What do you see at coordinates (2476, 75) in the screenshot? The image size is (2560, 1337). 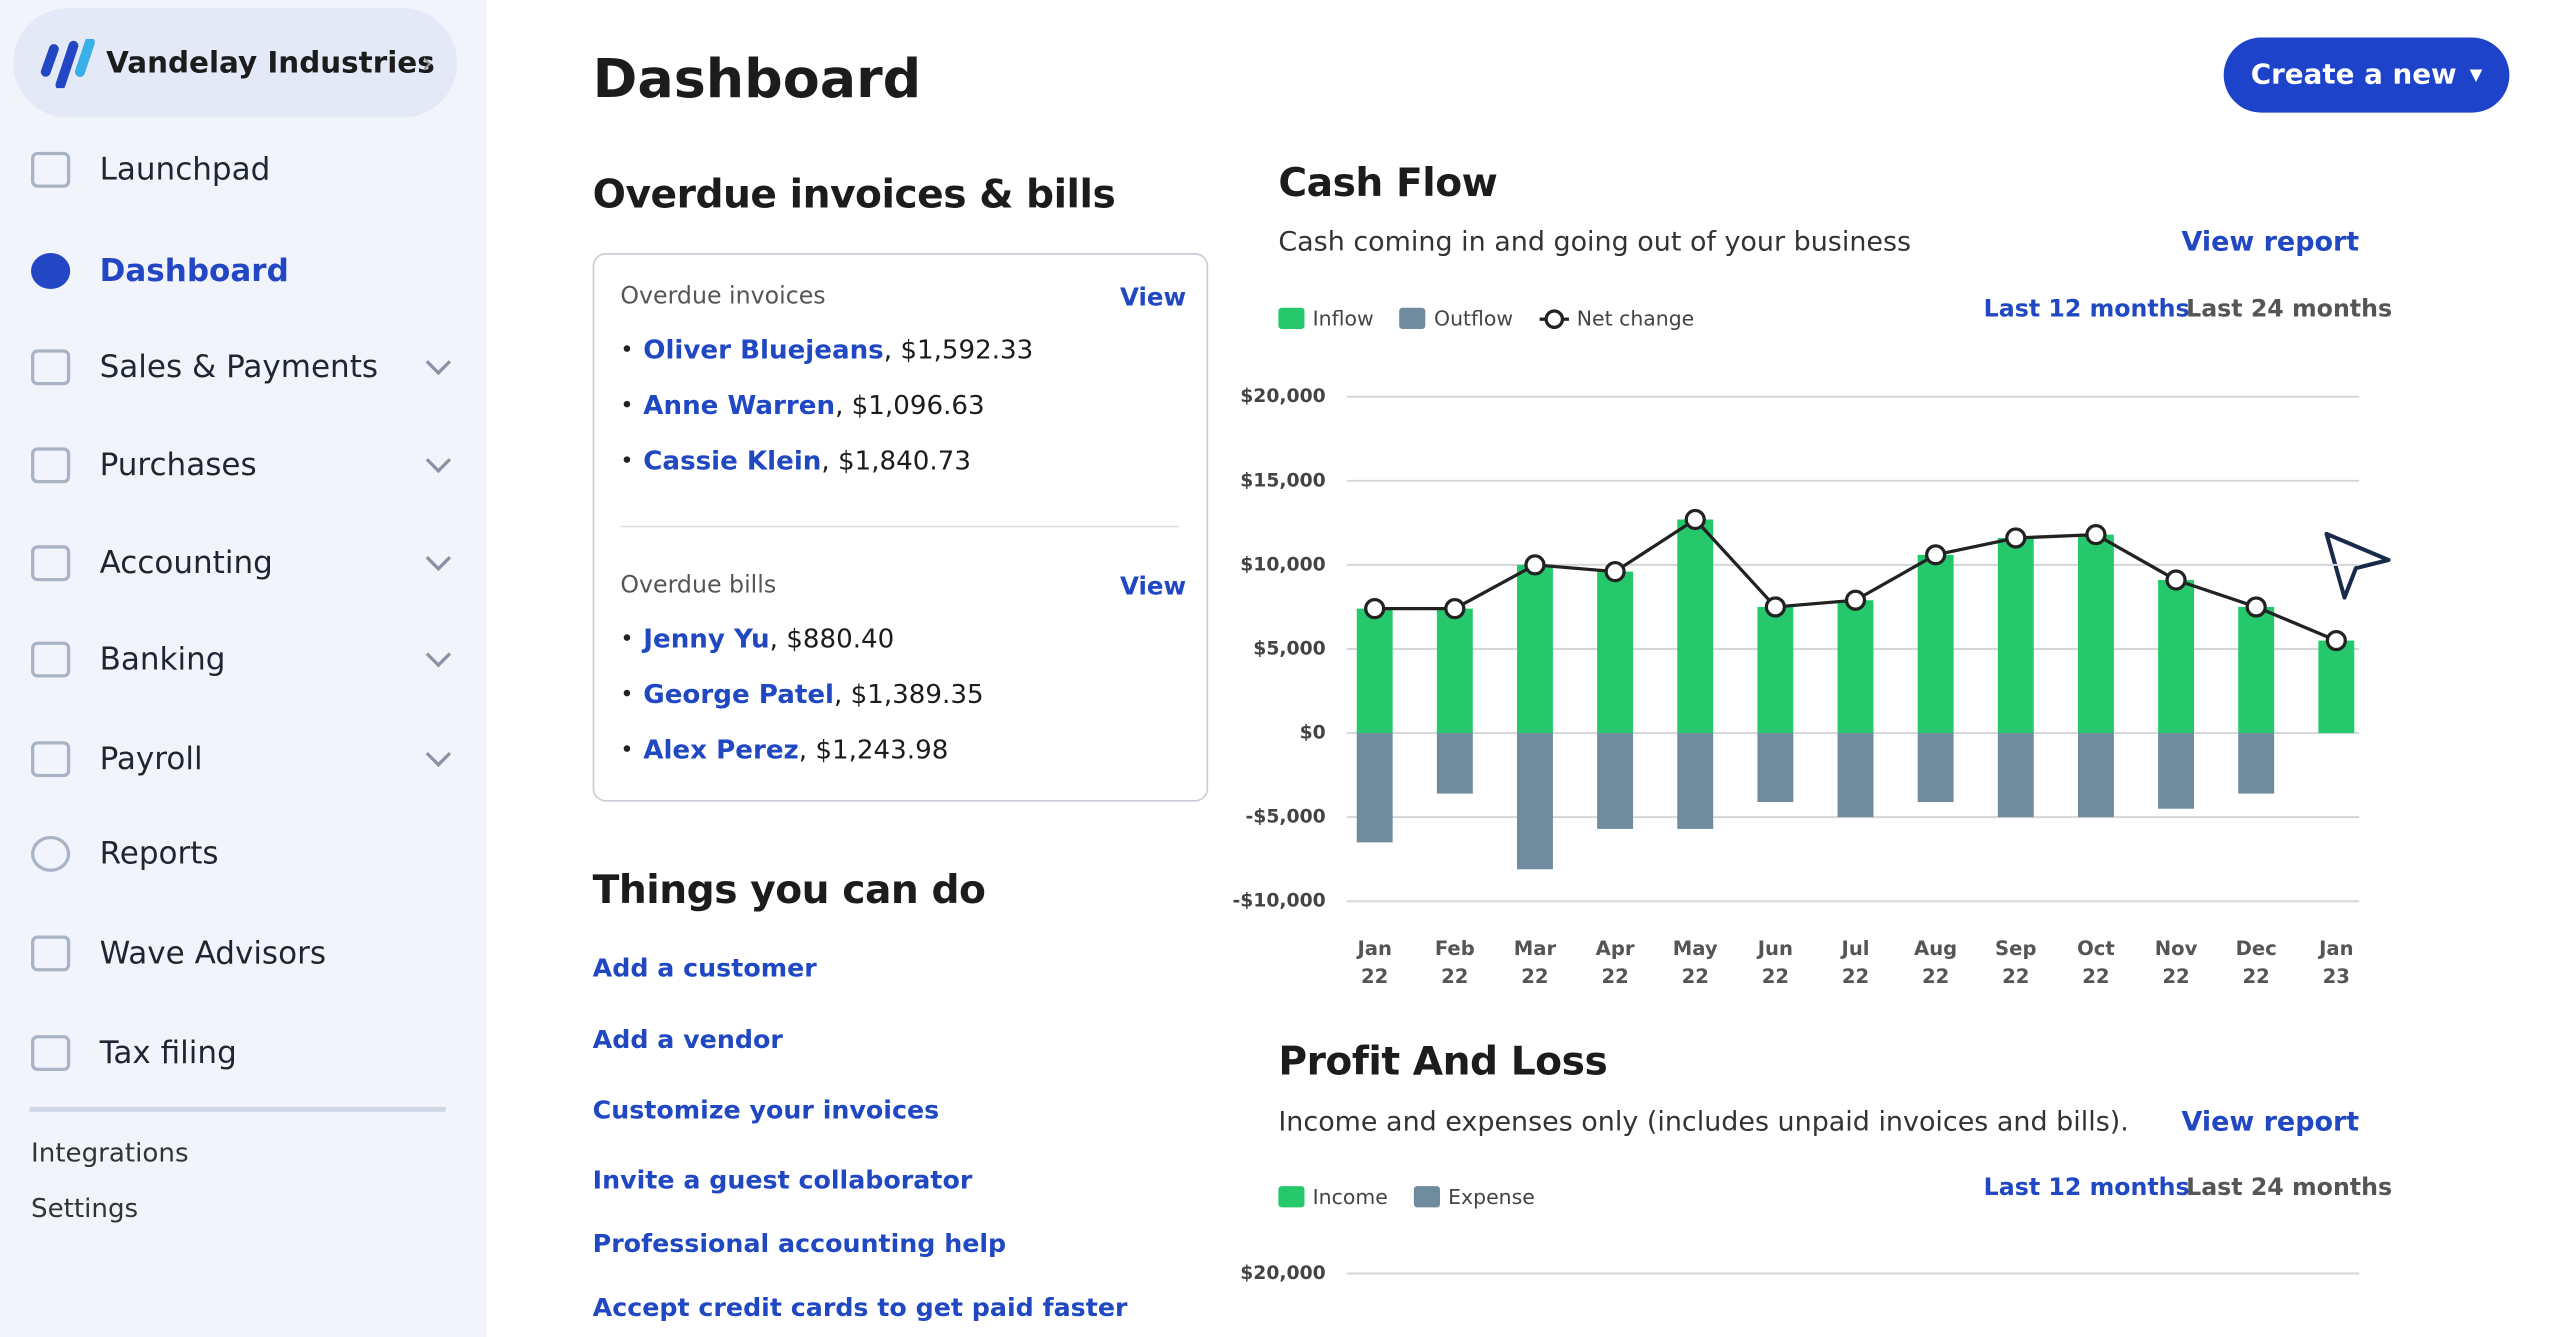 I see `caret: ▼` at bounding box center [2476, 75].